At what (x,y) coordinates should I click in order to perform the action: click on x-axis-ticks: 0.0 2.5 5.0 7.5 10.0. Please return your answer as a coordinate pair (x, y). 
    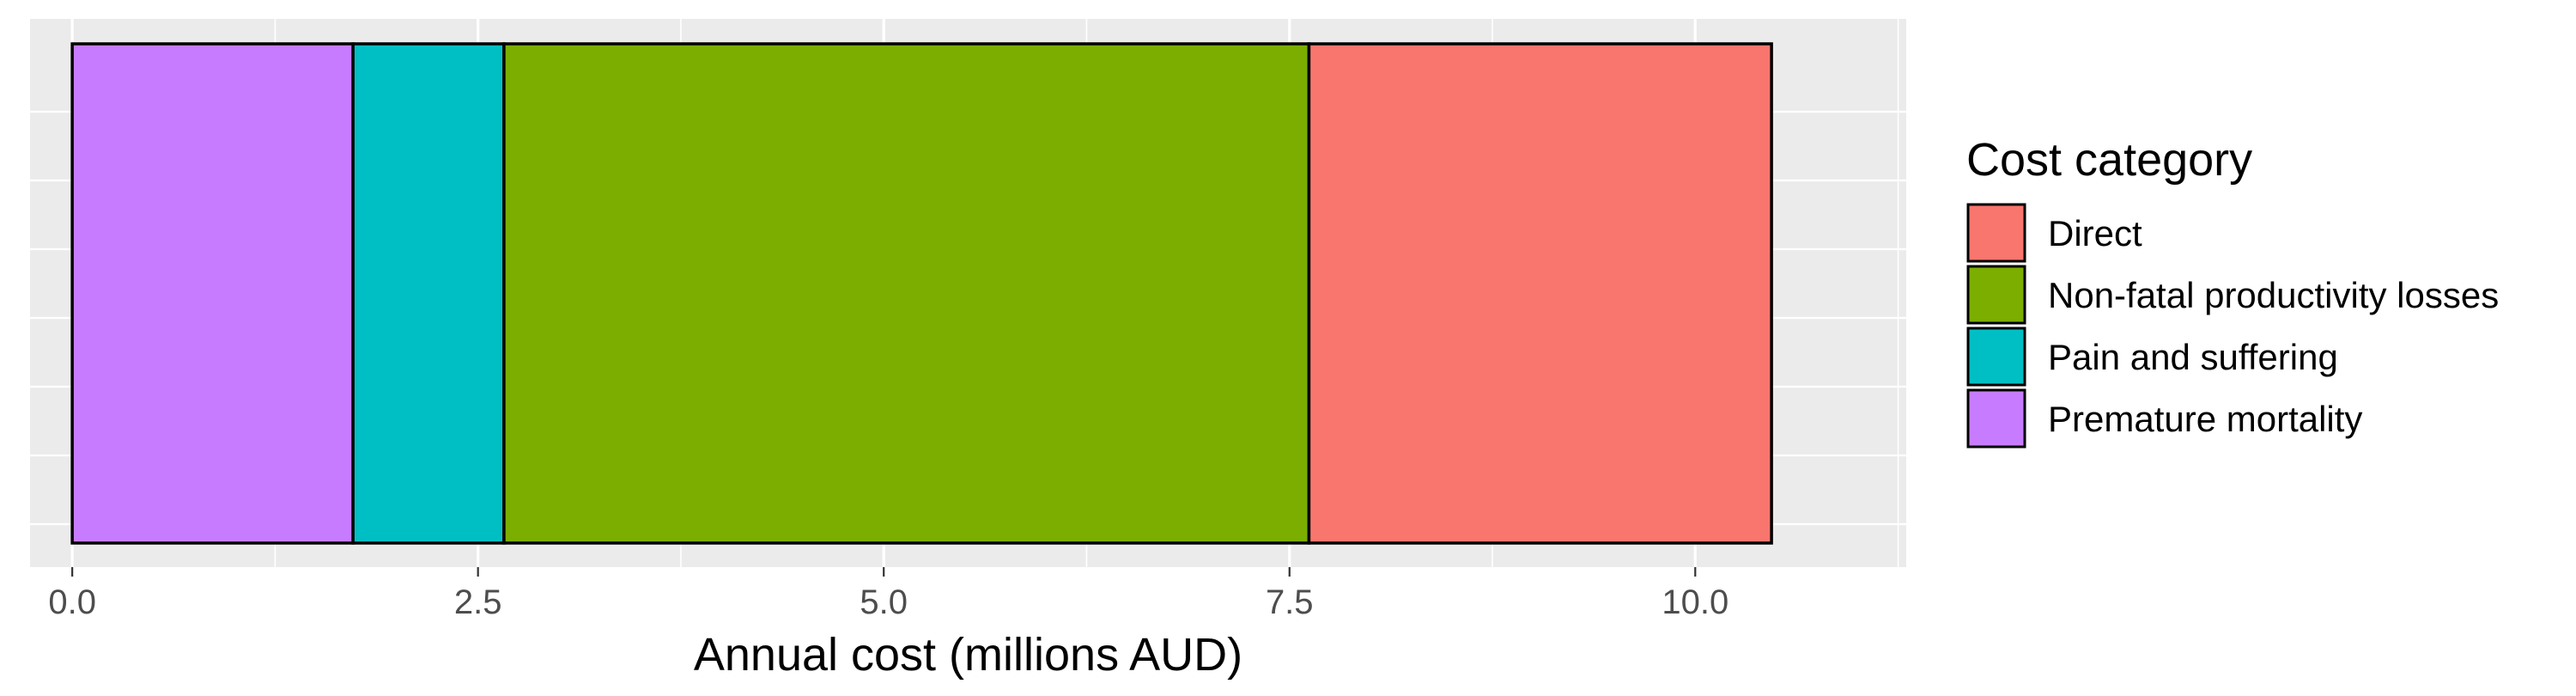
    Looking at the image, I should click on (888, 594).